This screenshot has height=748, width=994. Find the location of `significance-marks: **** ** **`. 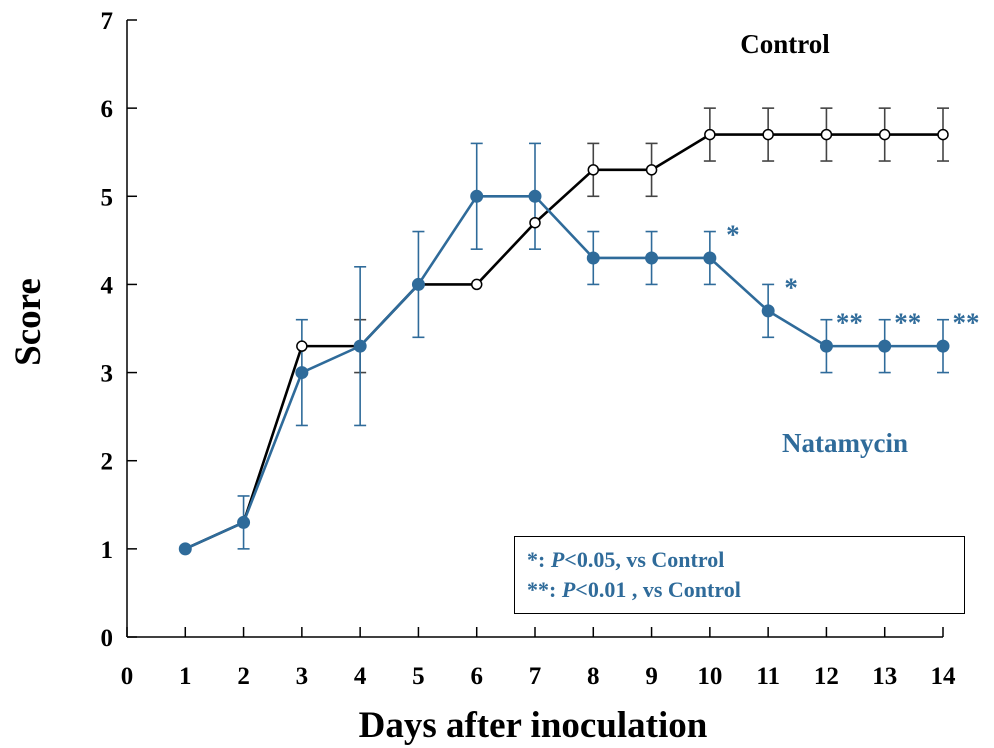

significance-marks: **** ** ** is located at coordinates (852, 279).